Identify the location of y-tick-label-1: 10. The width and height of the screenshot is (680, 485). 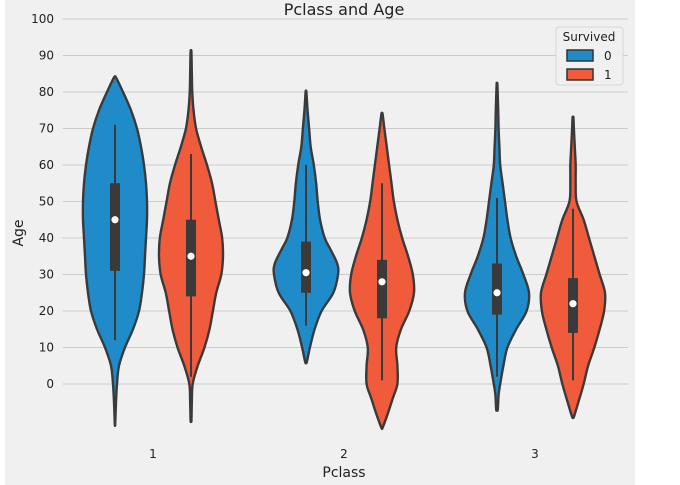
(46, 348).